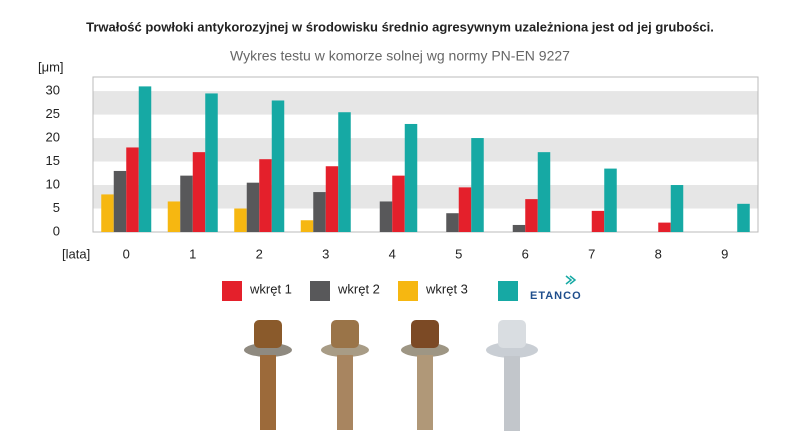 The height and width of the screenshot is (438, 801). Describe the element at coordinates (446, 288) in the screenshot. I see `legend-label: wkręt 3` at that location.